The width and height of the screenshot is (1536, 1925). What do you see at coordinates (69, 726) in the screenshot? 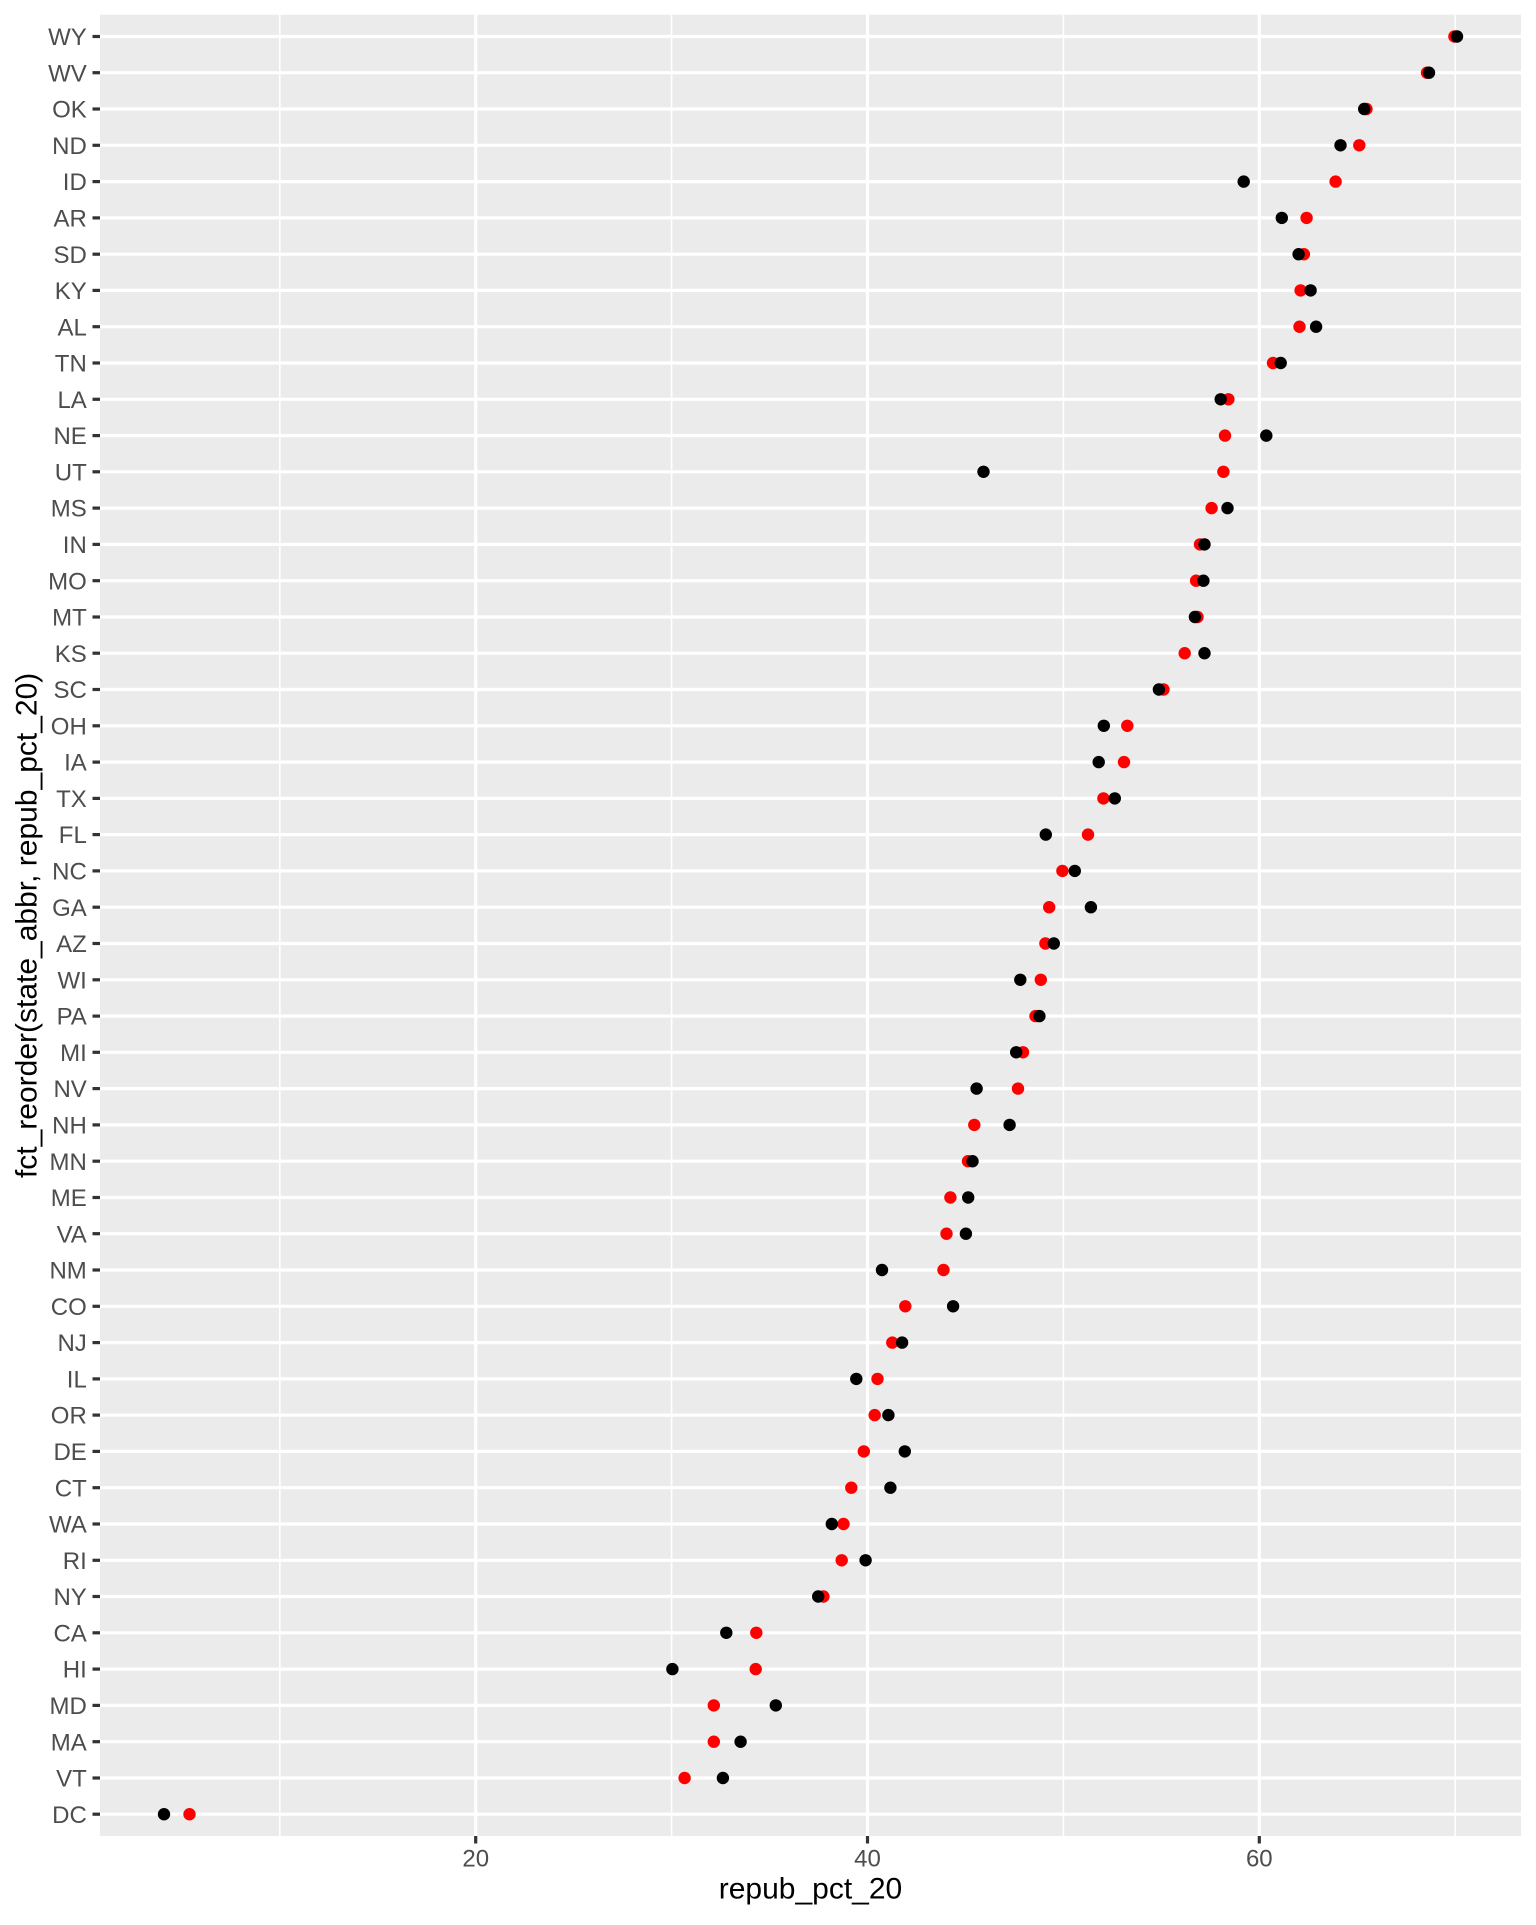
I see `svg-text: OH` at bounding box center [69, 726].